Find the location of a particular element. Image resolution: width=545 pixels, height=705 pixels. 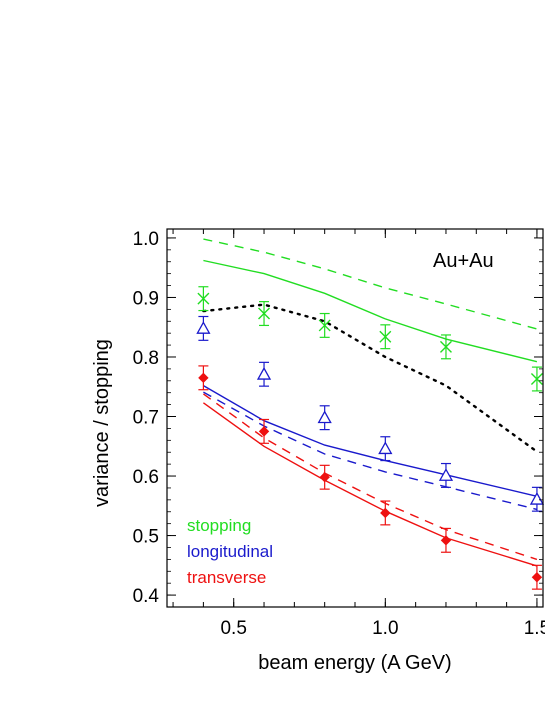

legend-entry-longitudinal: longitudinal is located at coordinates (230, 551).